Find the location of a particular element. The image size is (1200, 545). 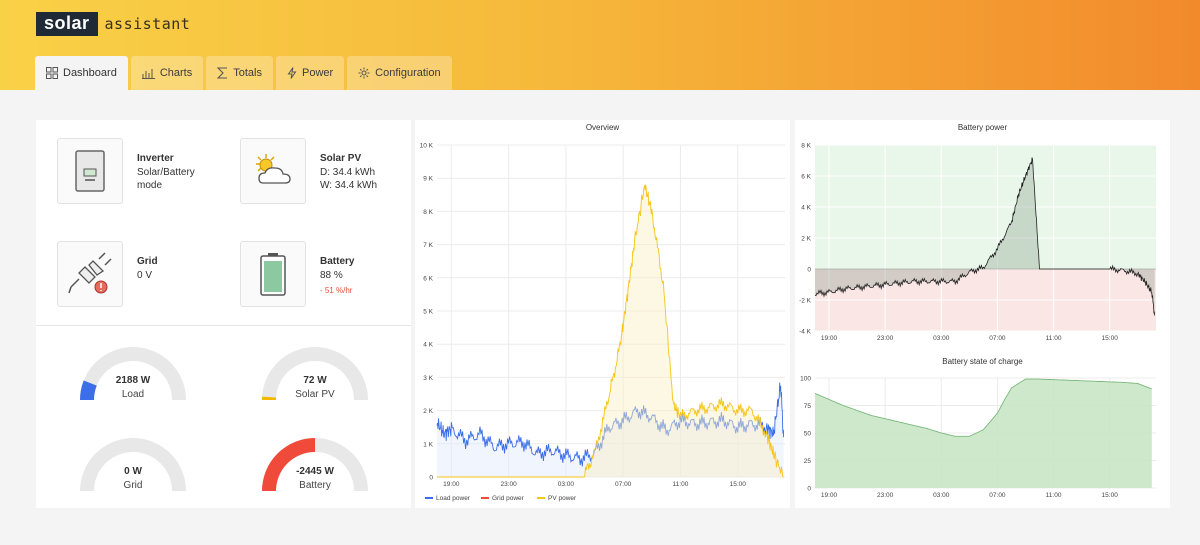

gauge-battery-label: Battery is located at coordinates (315, 485).